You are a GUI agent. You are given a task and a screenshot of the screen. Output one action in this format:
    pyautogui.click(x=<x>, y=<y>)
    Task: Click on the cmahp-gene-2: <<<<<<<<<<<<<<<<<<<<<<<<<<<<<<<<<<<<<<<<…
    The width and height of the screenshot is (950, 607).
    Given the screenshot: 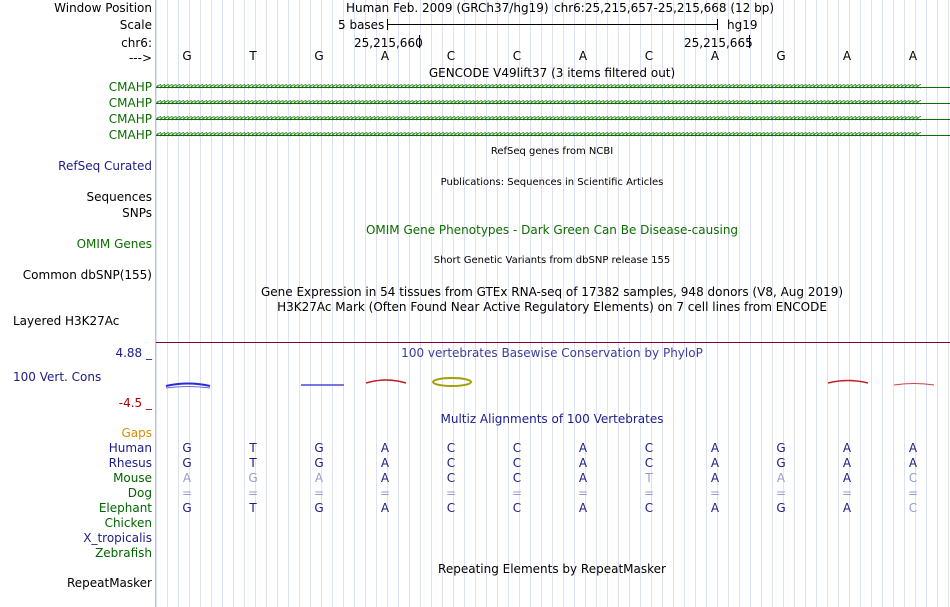 What is the action you would take?
    pyautogui.click(x=553, y=103)
    